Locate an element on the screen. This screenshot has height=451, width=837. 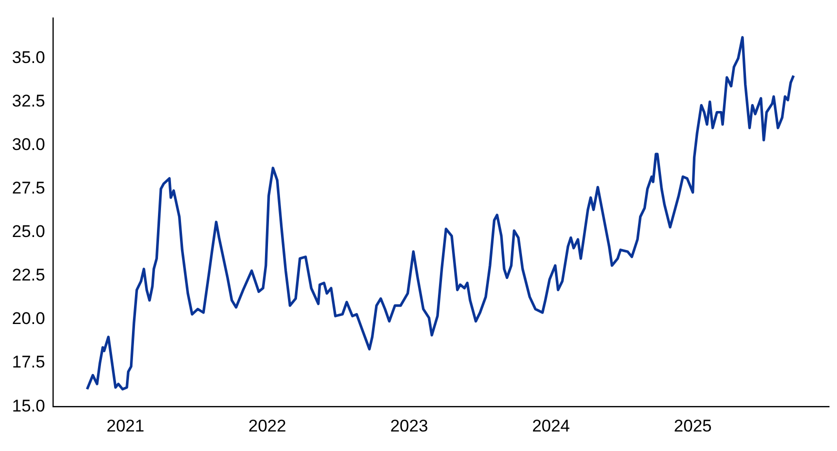
y-tick-label: 15.0 is located at coordinates (29, 406).